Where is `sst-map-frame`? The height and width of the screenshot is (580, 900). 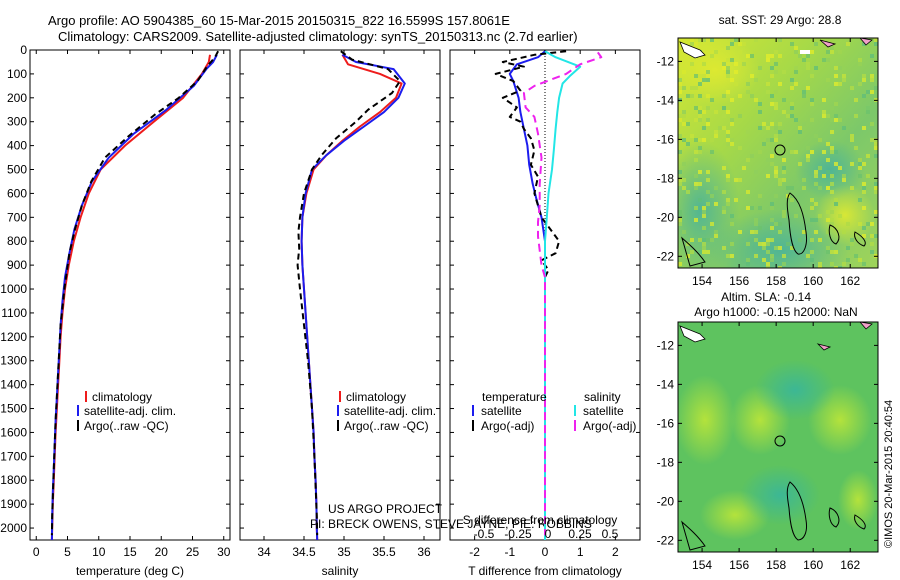
sst-map-frame is located at coordinates (778, 153).